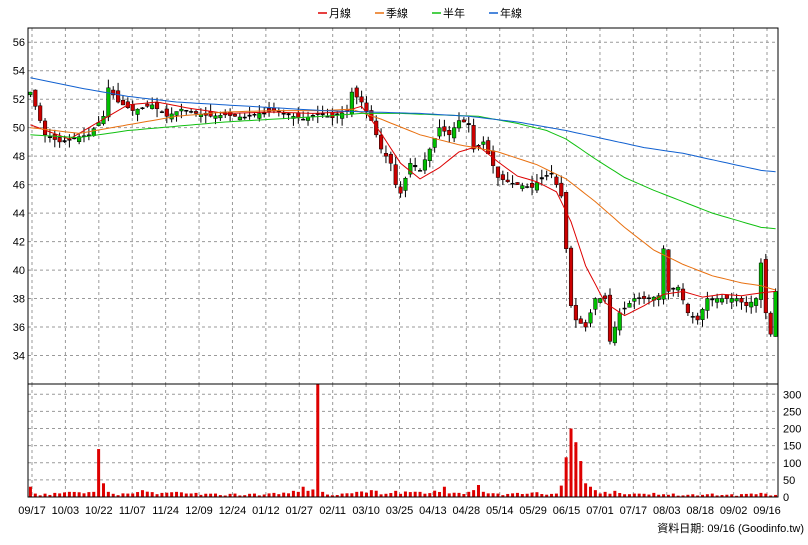 This screenshot has height=545, width=808. Describe the element at coordinates (786, 498) in the screenshot. I see `volume-tick-label: 0` at that location.